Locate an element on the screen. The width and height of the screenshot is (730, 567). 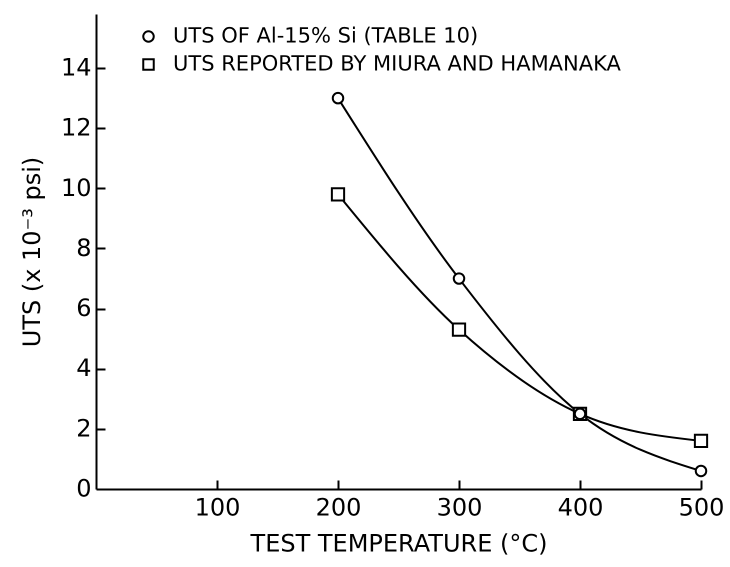
y-tick-label: 4 is located at coordinates (84, 368).